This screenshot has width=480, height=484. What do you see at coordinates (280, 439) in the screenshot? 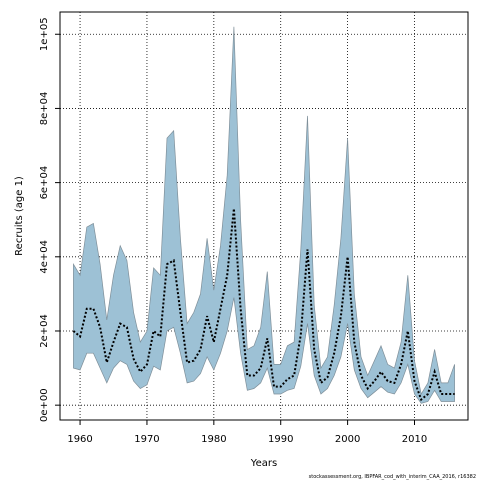
I see `x-tick-label-3: 1990` at bounding box center [280, 439].